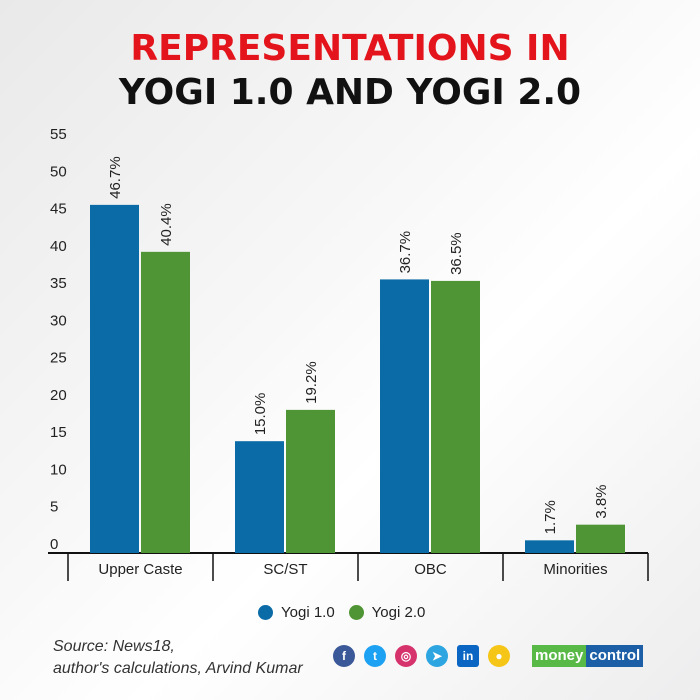 The width and height of the screenshot is (700, 700). Describe the element at coordinates (58, 358) in the screenshot. I see `y-tick-label: 25` at that location.